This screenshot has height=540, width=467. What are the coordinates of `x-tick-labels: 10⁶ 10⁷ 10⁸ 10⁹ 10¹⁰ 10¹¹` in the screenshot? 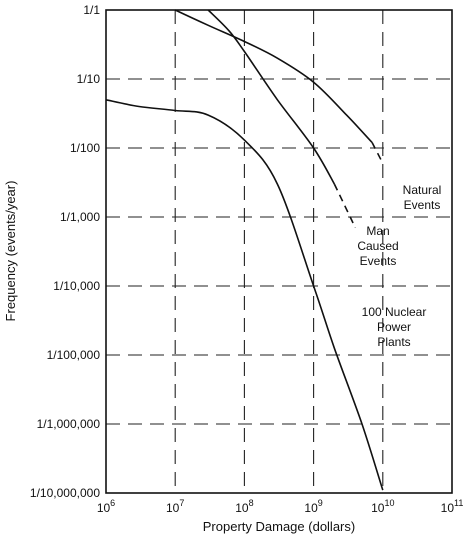 It's located at (280, 506).